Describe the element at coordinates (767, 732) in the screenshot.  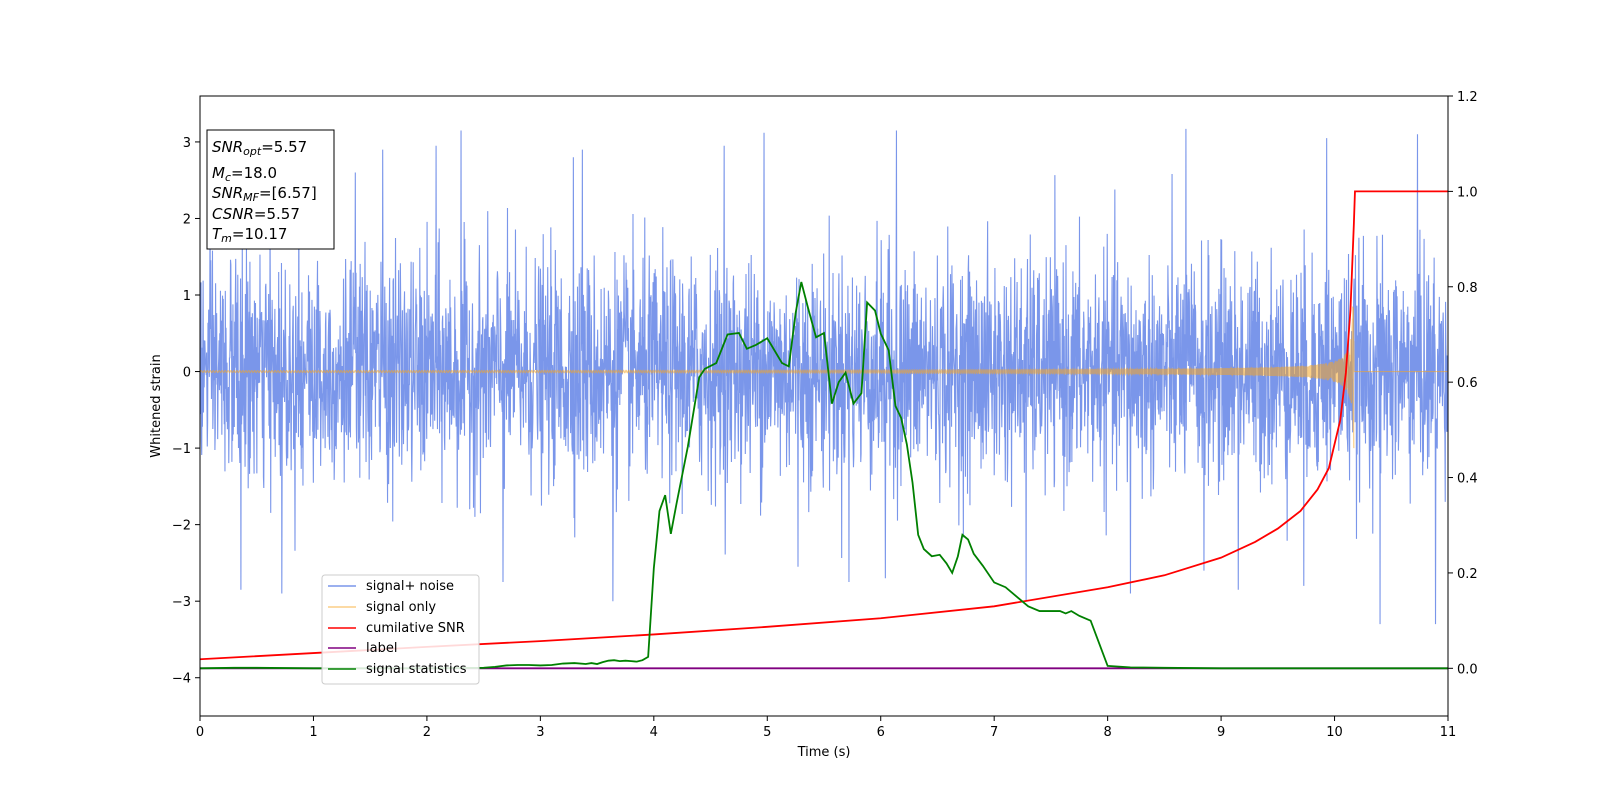
I see `x-tick-label: 5` at that location.